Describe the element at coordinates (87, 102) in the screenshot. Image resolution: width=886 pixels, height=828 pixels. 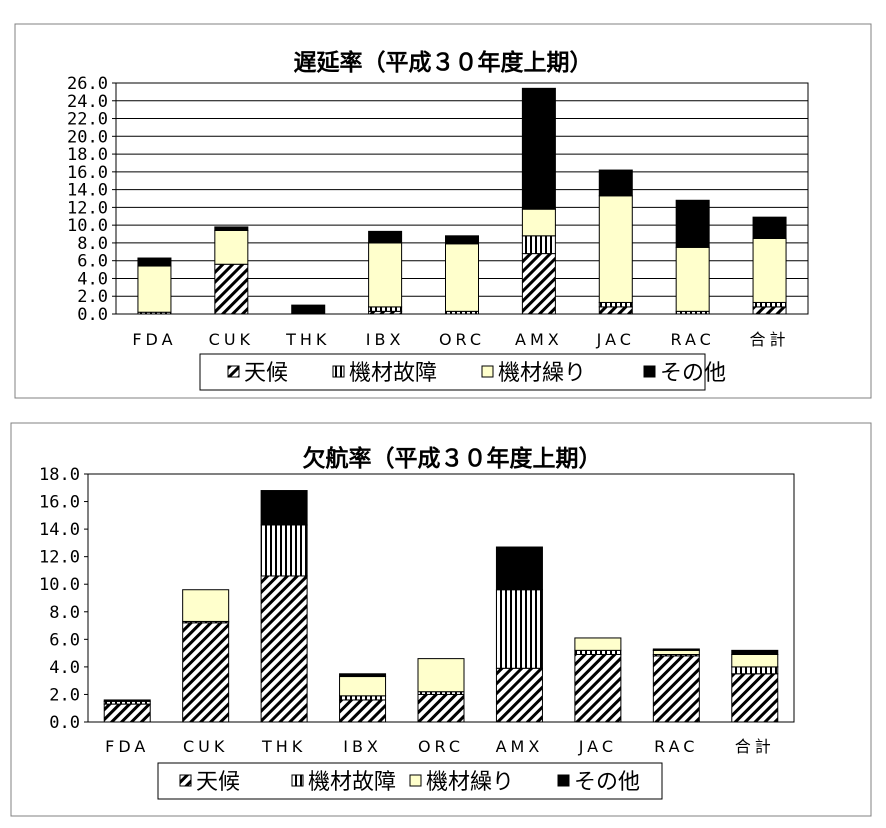
I see `y-tick-label: 24.0` at that location.